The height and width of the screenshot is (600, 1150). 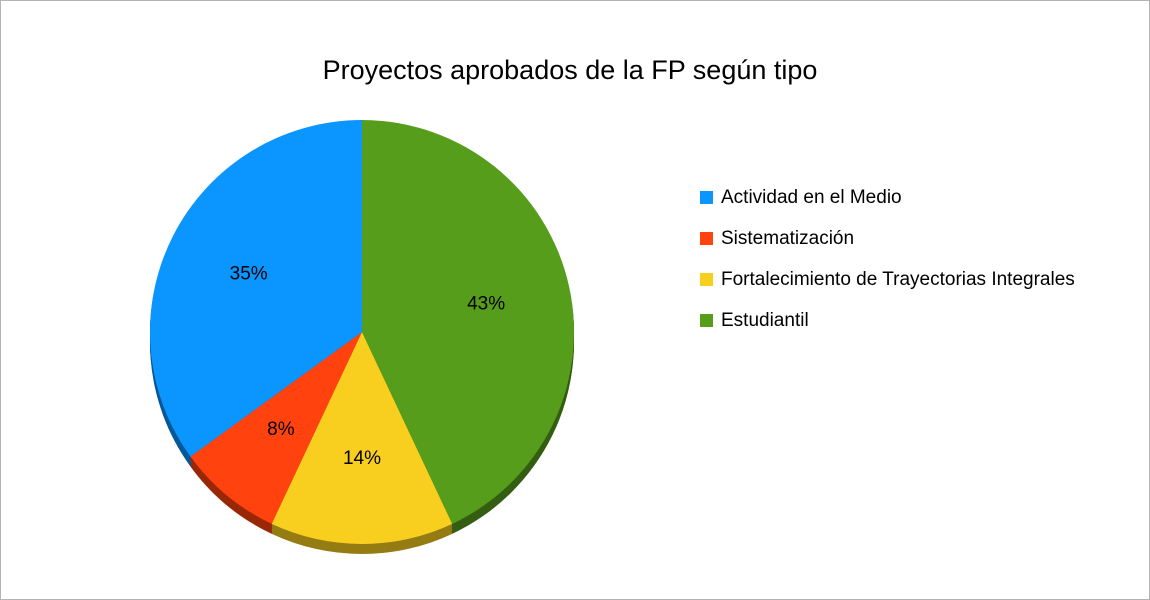 I want to click on data-label: 43%, so click(x=486, y=303).